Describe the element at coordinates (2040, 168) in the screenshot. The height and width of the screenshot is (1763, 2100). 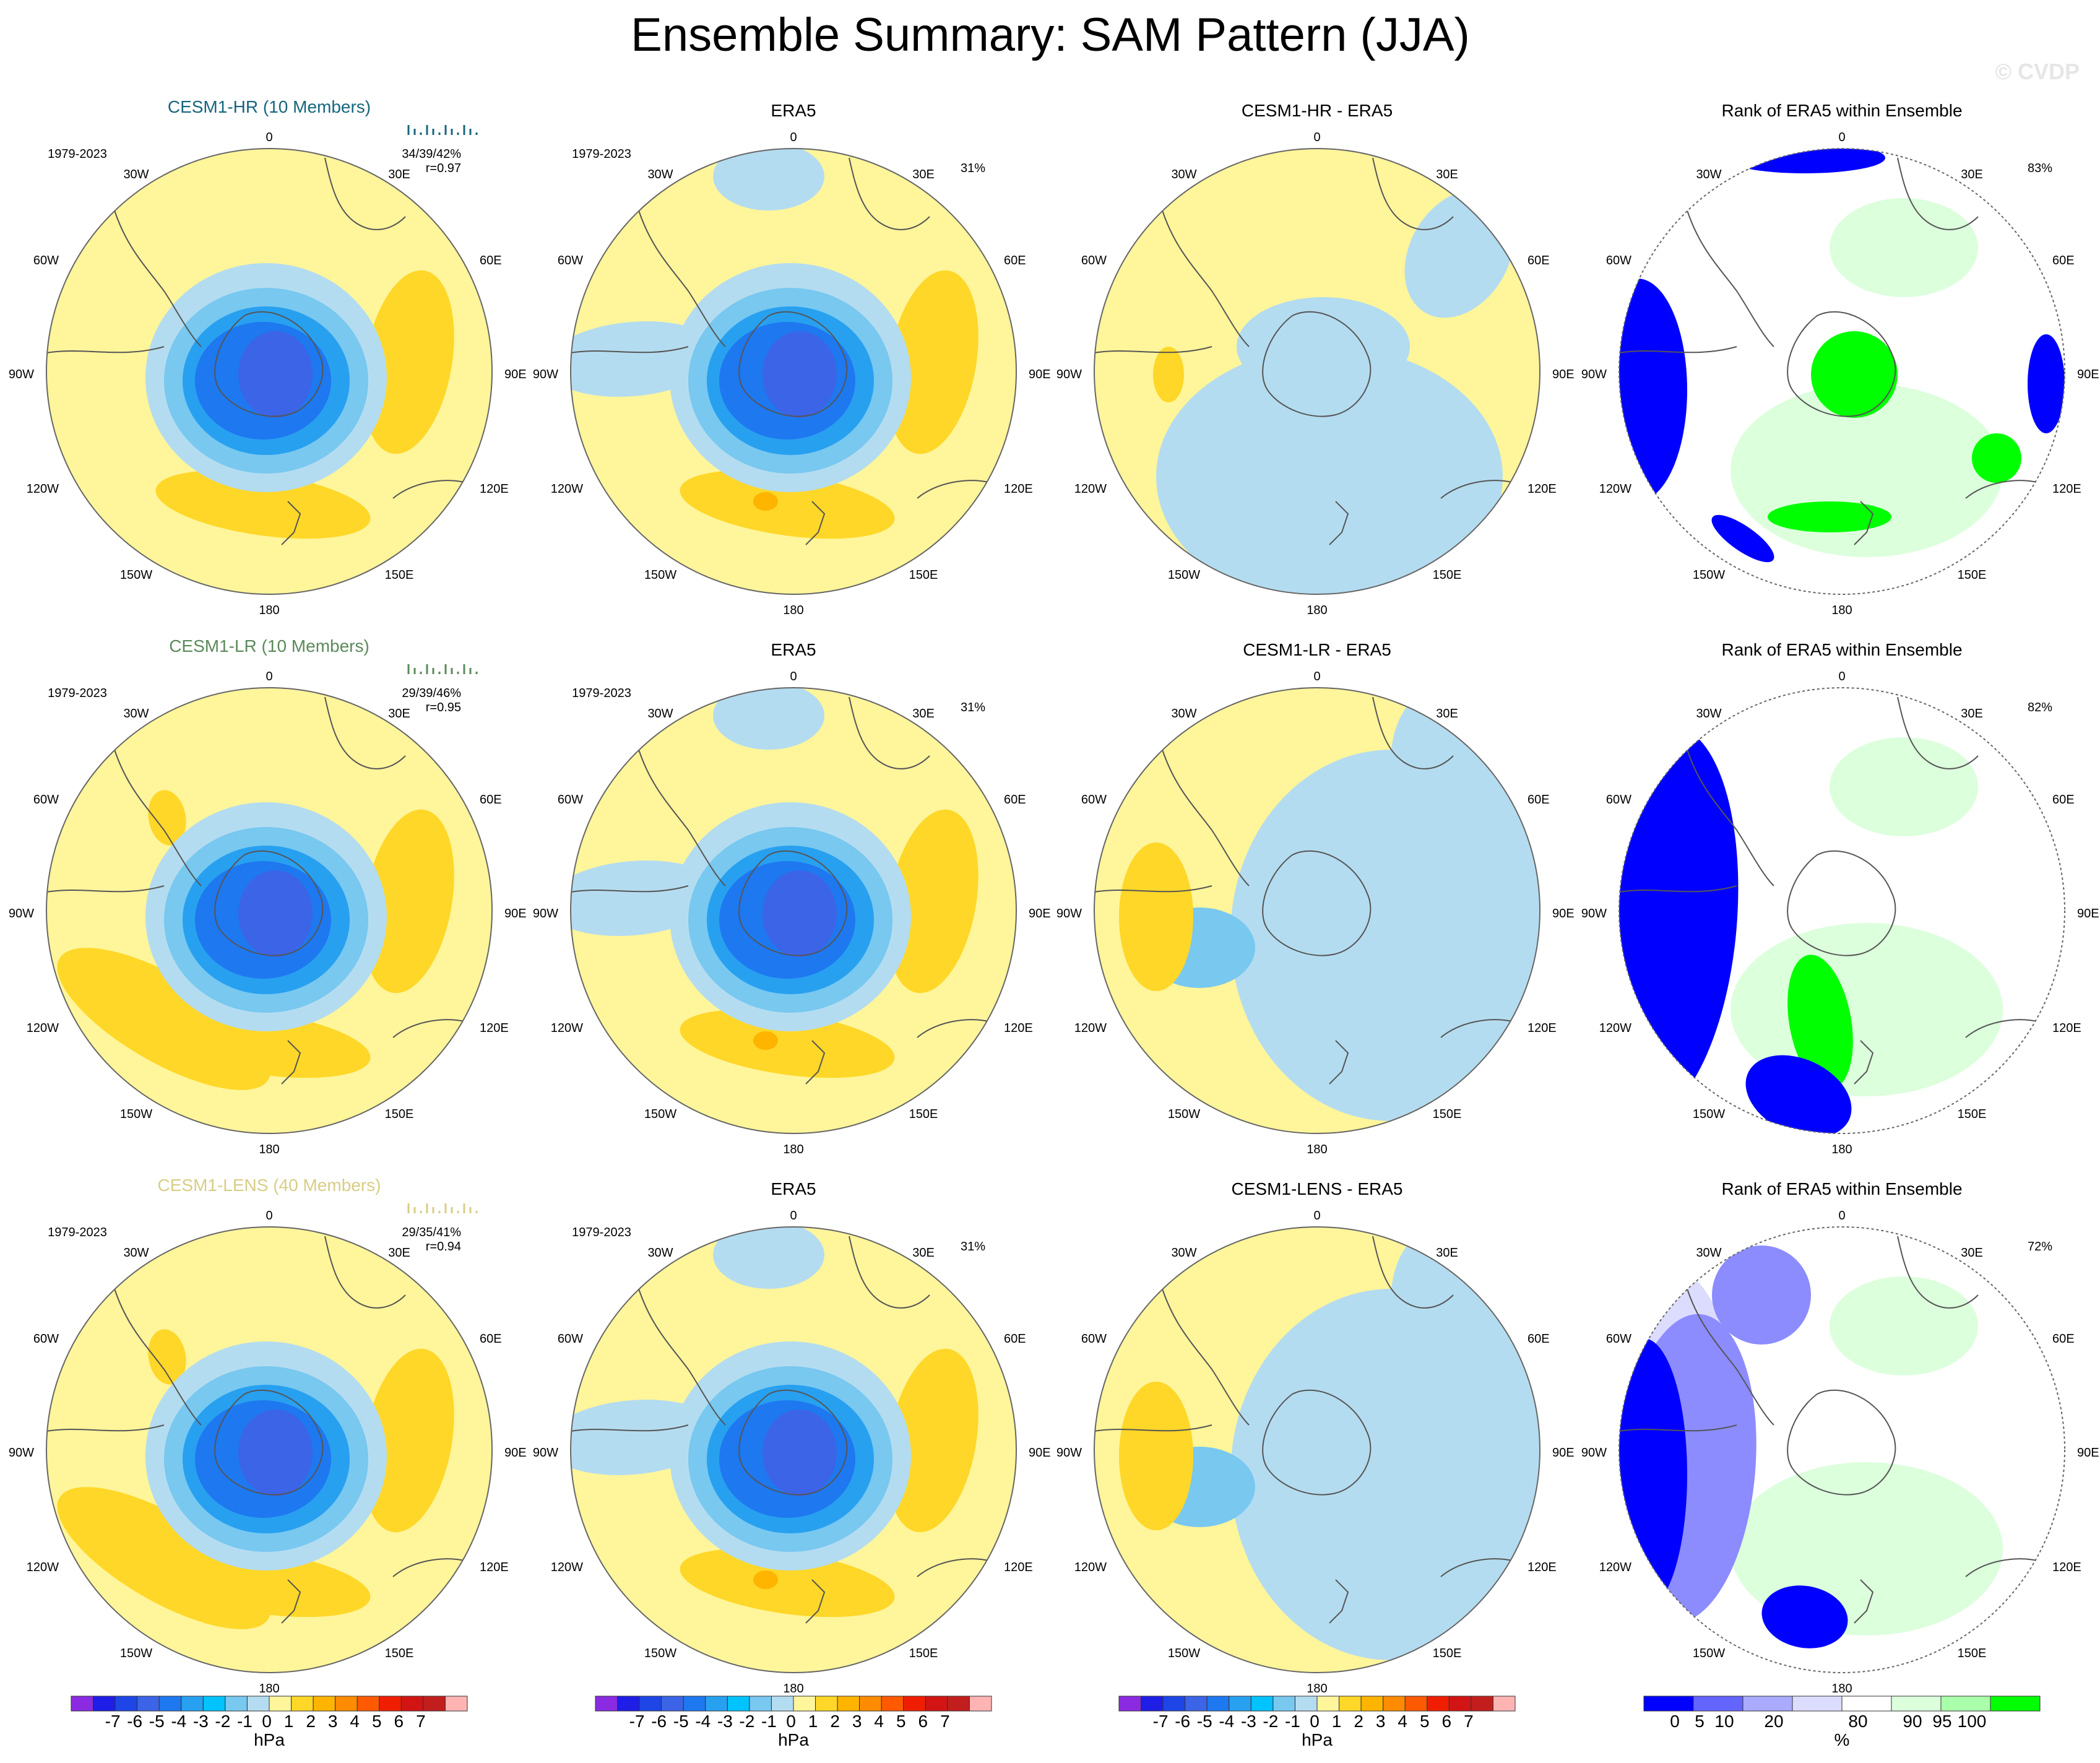
I see `rank-percent: 83%` at that location.